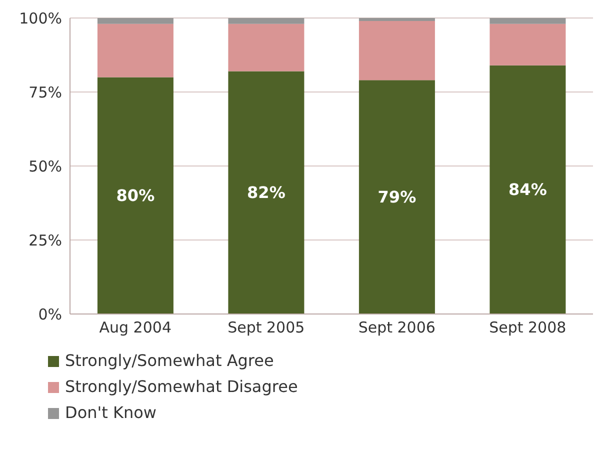 The image size is (613, 462). What do you see at coordinates (45, 92) in the screenshot?
I see `y-tick-label: 75%` at bounding box center [45, 92].